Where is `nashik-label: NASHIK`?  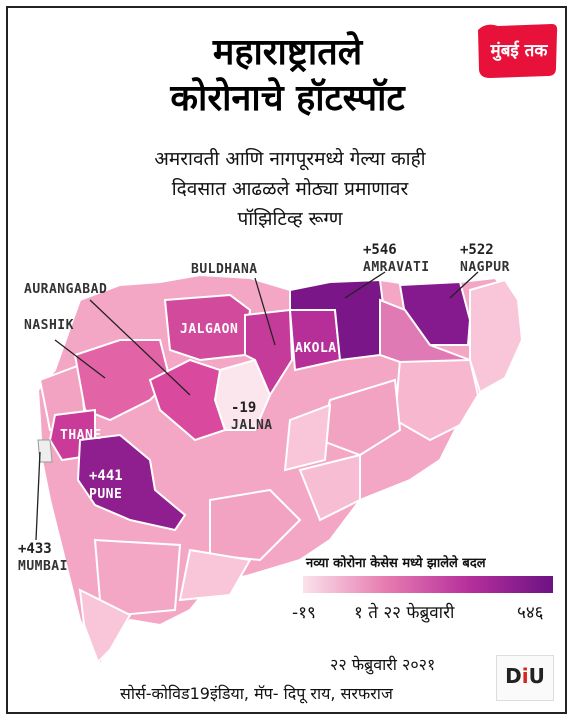
nashik-label: NASHIK is located at coordinates (49, 325).